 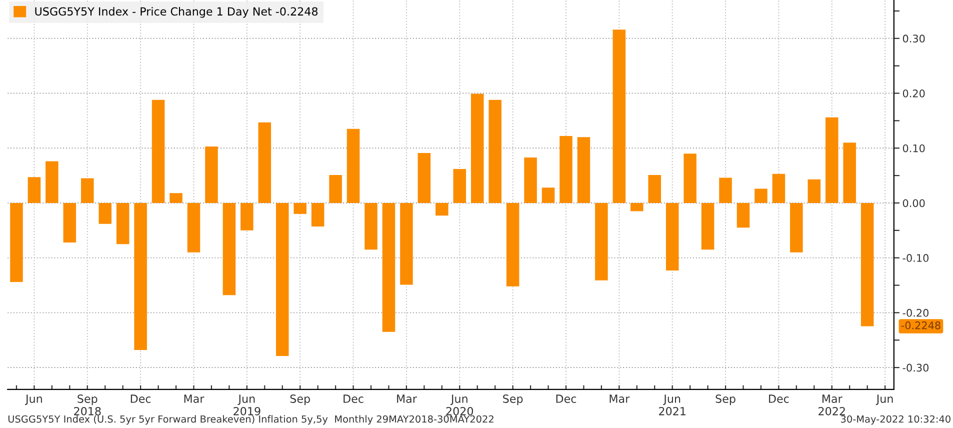 I want to click on x-tick-label: Jun 2021, so click(x=672, y=405).